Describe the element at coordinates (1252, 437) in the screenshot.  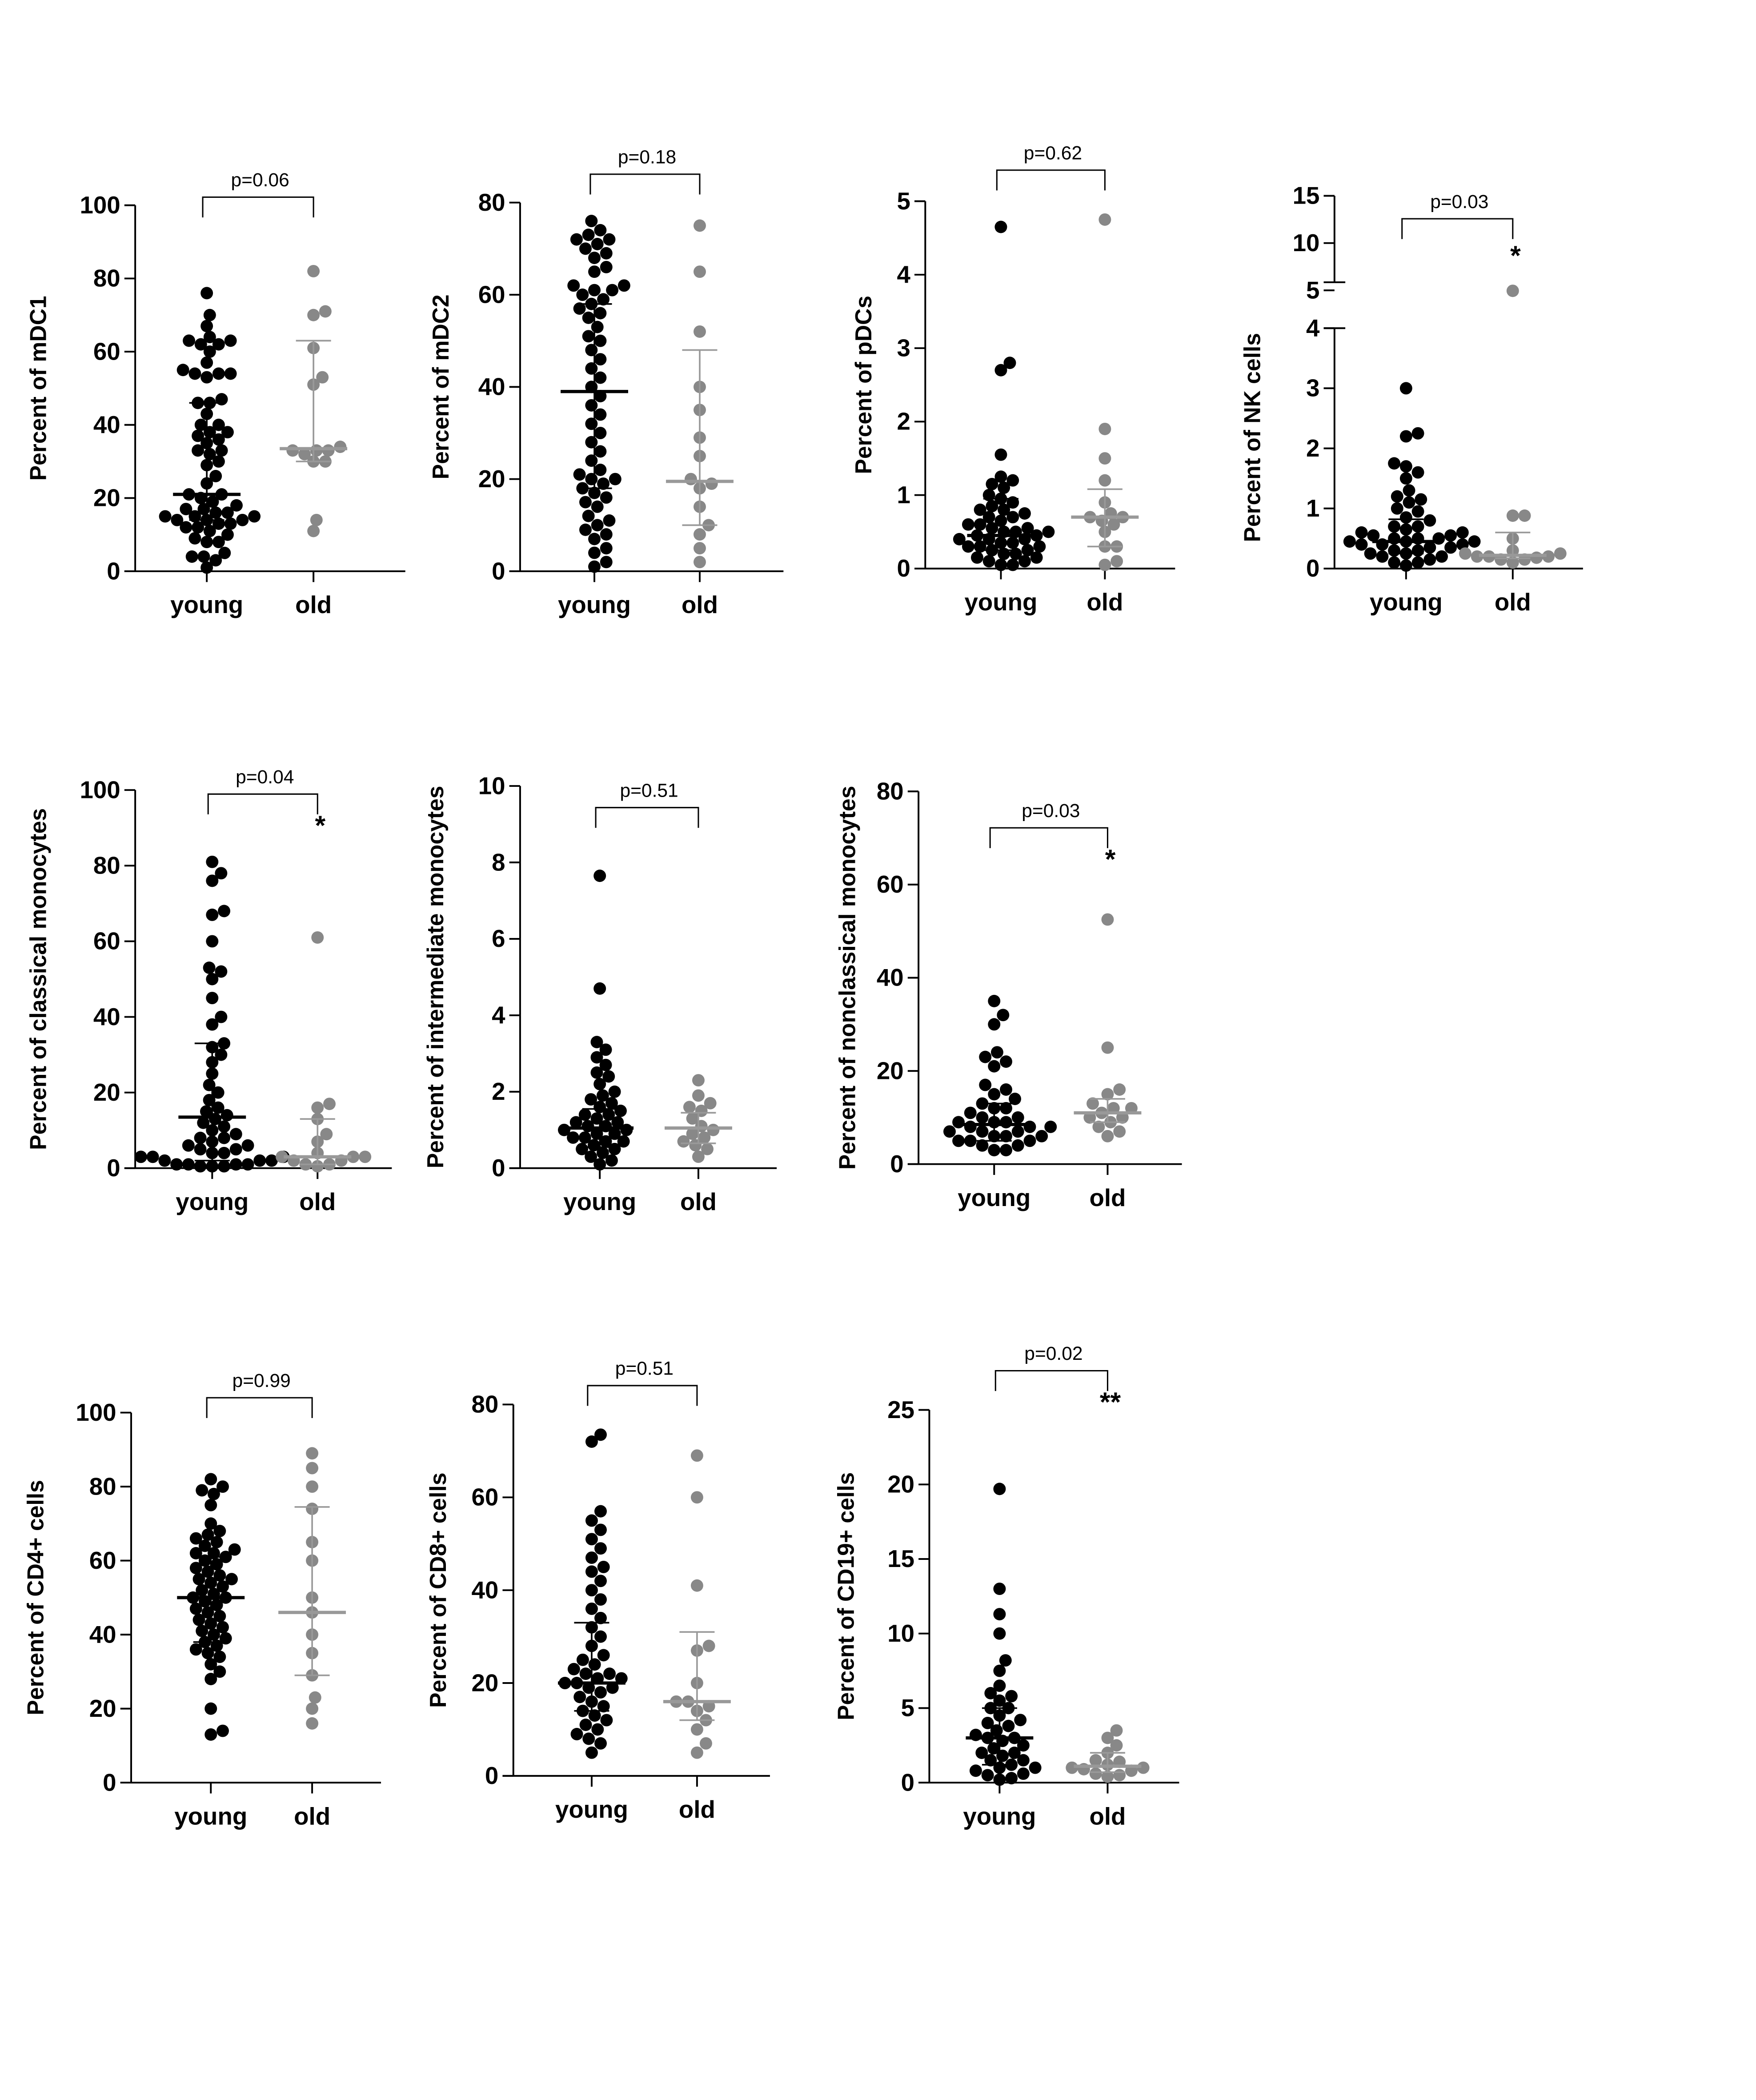
I see `y-axis-label: Percent of NK cells` at that location.